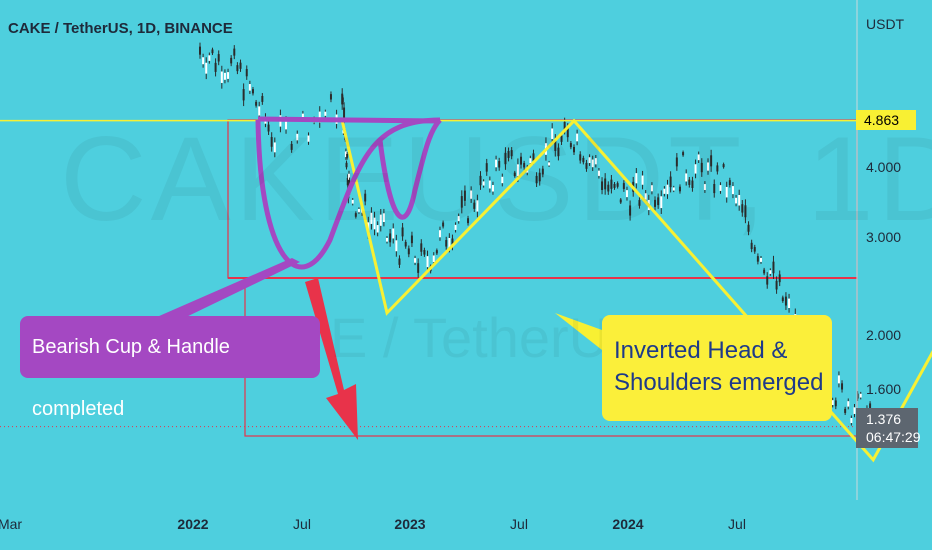 Image resolution: width=932 pixels, height=550 pixels. Describe the element at coordinates (488, 337) in the screenshot. I see `symbol-watermark-secondary: E / TetherUS` at that location.